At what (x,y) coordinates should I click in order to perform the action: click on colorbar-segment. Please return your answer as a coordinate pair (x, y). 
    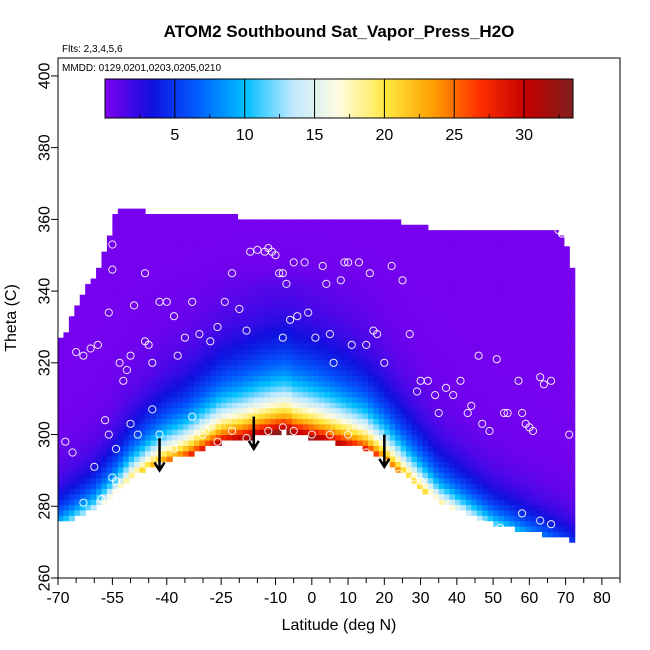
    Looking at the image, I should click on (368, 98).